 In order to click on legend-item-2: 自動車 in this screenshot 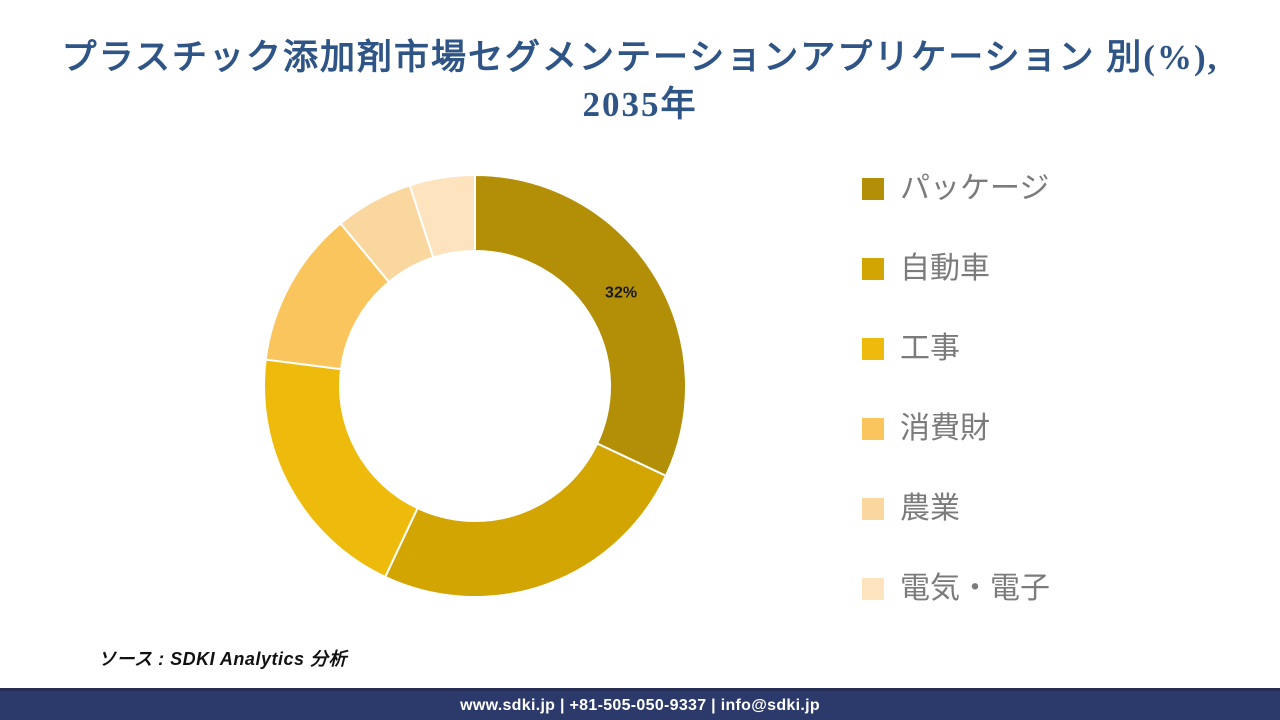, I will do `click(956, 269)`.